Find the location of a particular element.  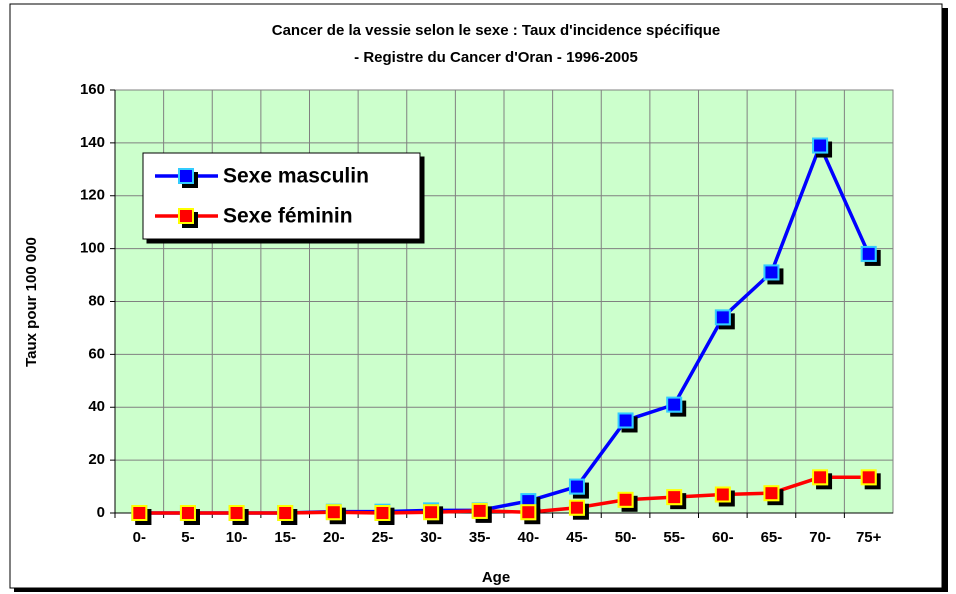

x-tick-label: 35- is located at coordinates (480, 537).